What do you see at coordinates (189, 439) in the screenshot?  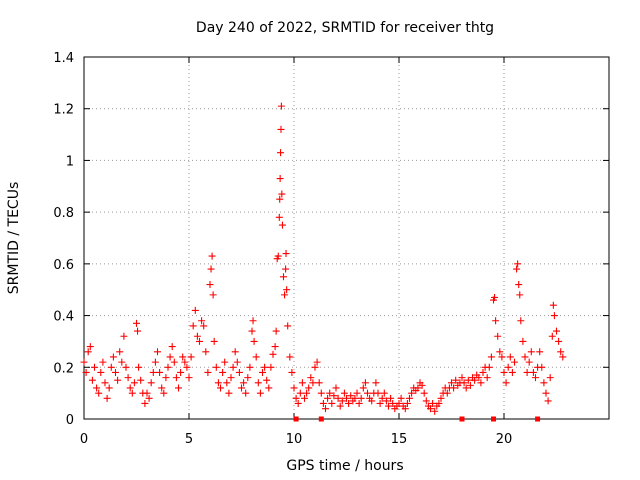 I see `x-tick-label: 5` at bounding box center [189, 439].